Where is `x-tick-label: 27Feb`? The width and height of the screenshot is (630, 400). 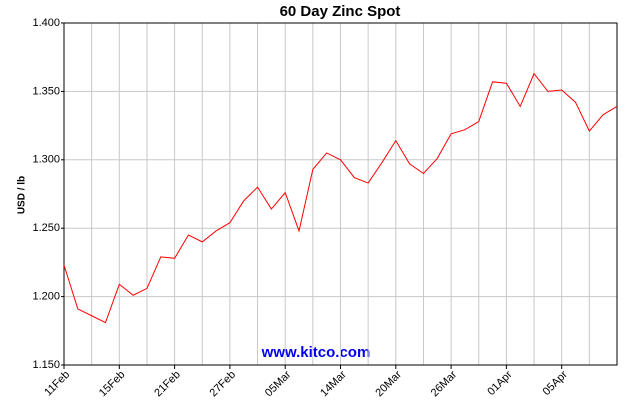
x-tick-label: 27Feb is located at coordinates (223, 384).